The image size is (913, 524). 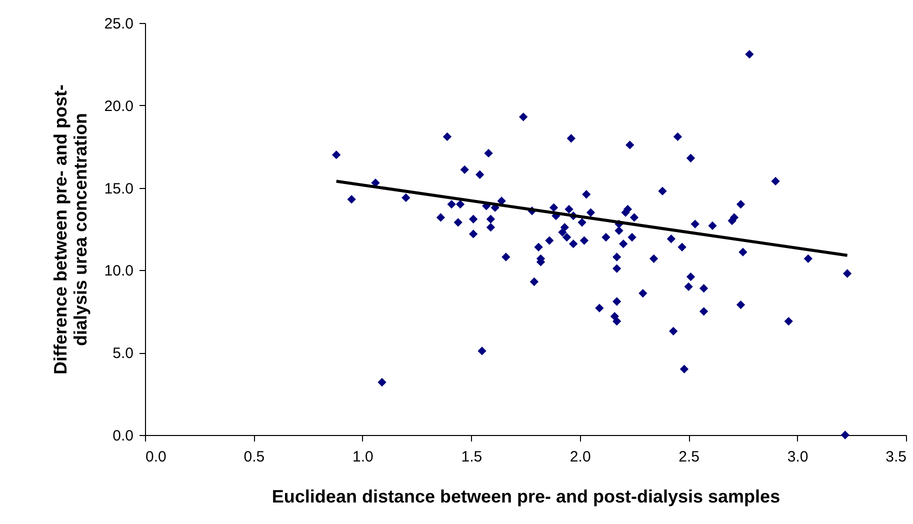 I want to click on x-tick-label: 0.5, so click(x=254, y=457).